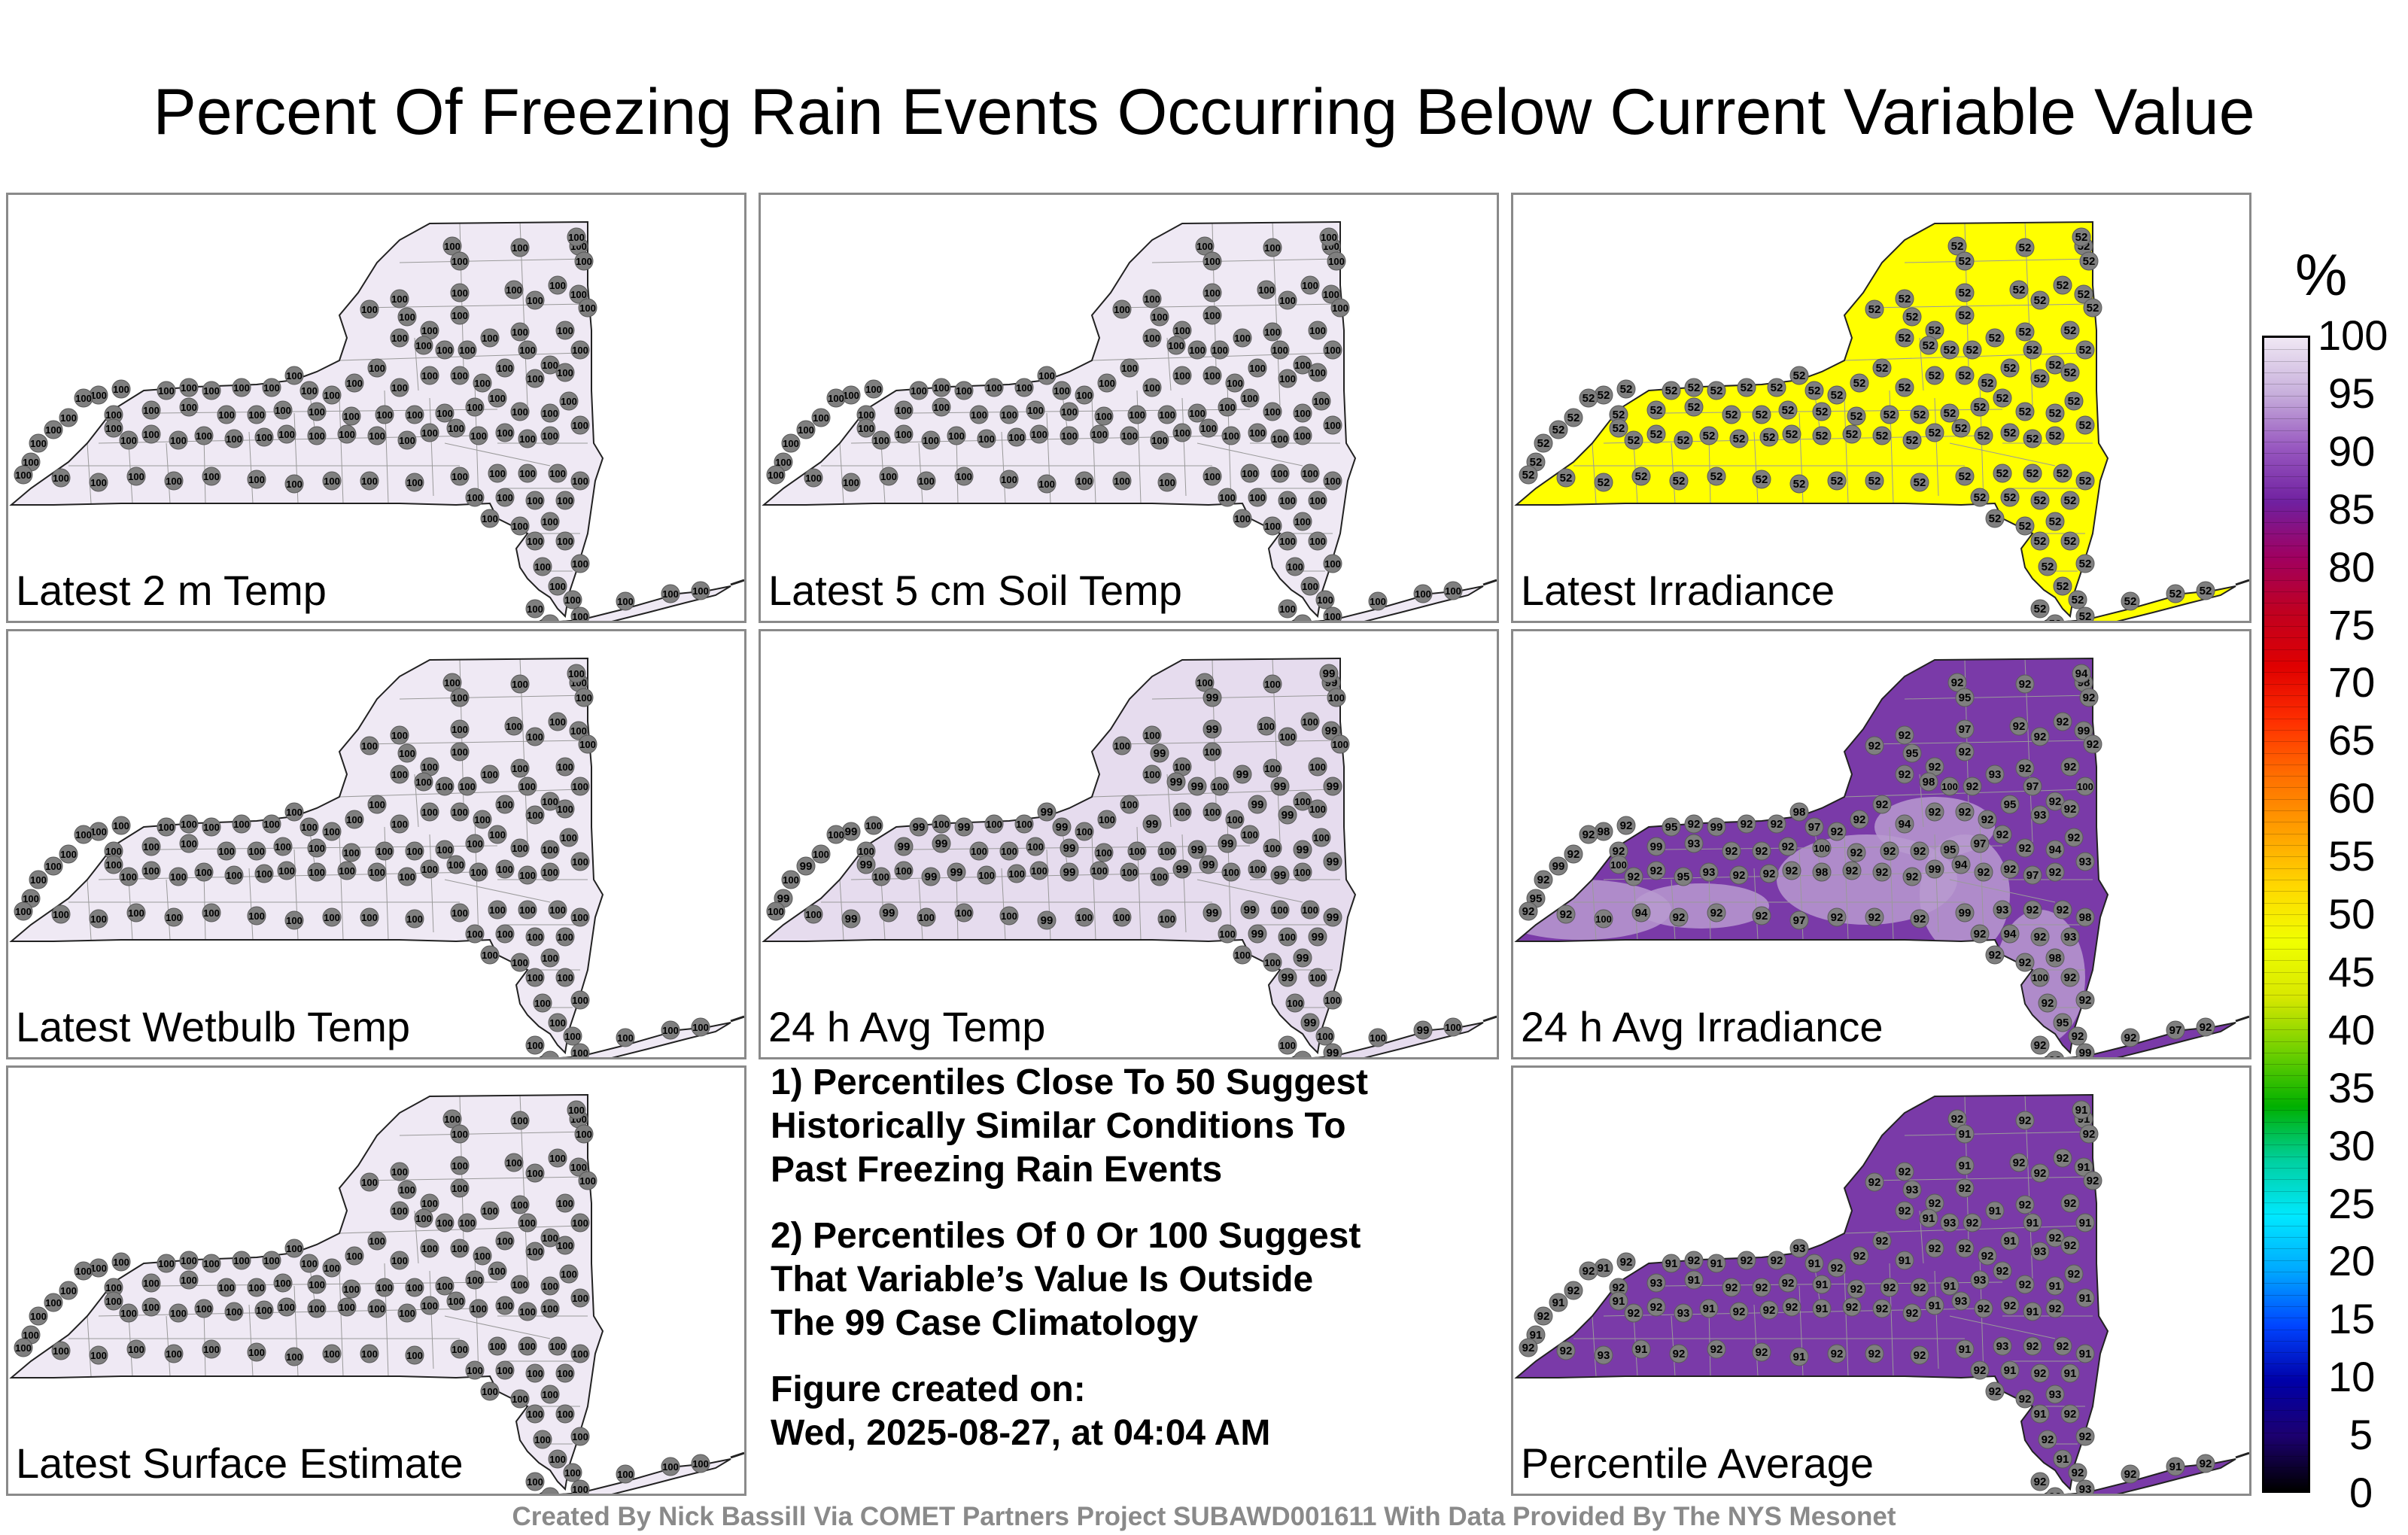 Image resolution: width=2408 pixels, height=1535 pixels. What do you see at coordinates (2286, 914) in the screenshot?
I see `colorbar` at bounding box center [2286, 914].